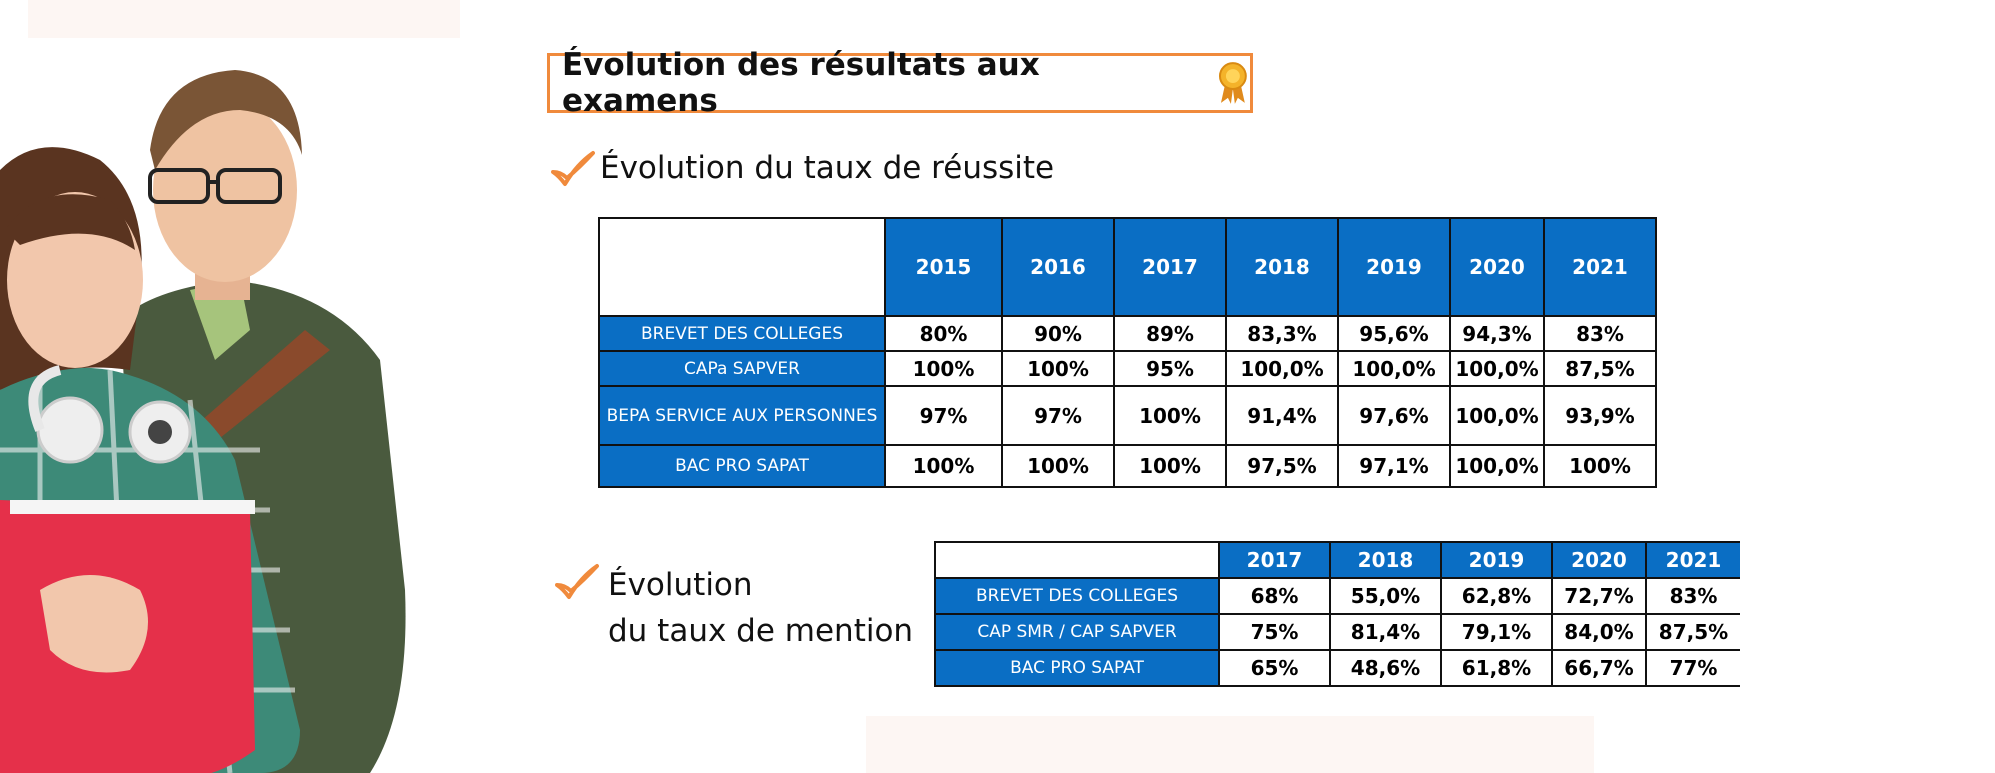  Describe the element at coordinates (1394, 466) in the screenshot. I see `rate-cell: 97,1%` at that location.